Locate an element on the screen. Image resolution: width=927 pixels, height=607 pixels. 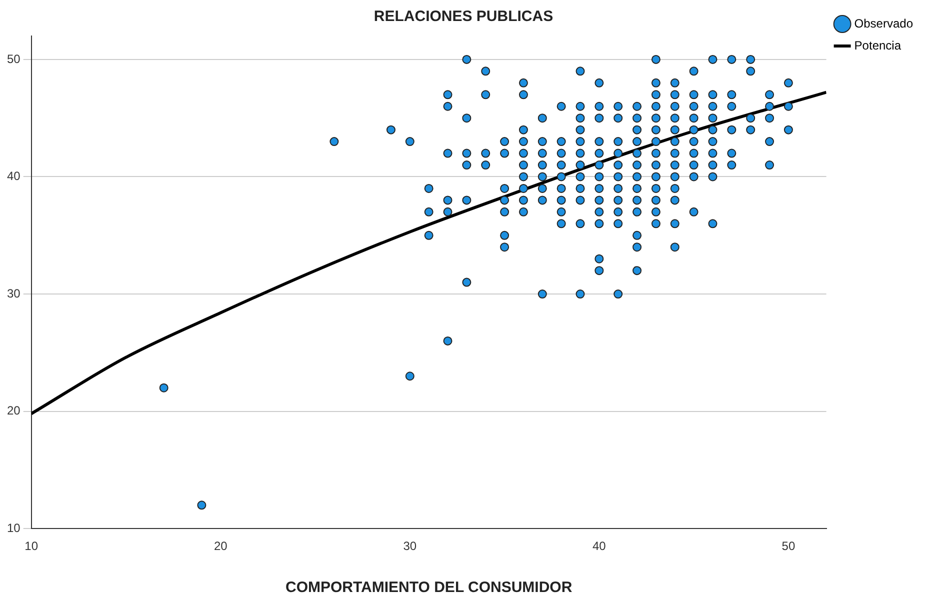
y-tick-label: 50 is located at coordinates (13, 59).